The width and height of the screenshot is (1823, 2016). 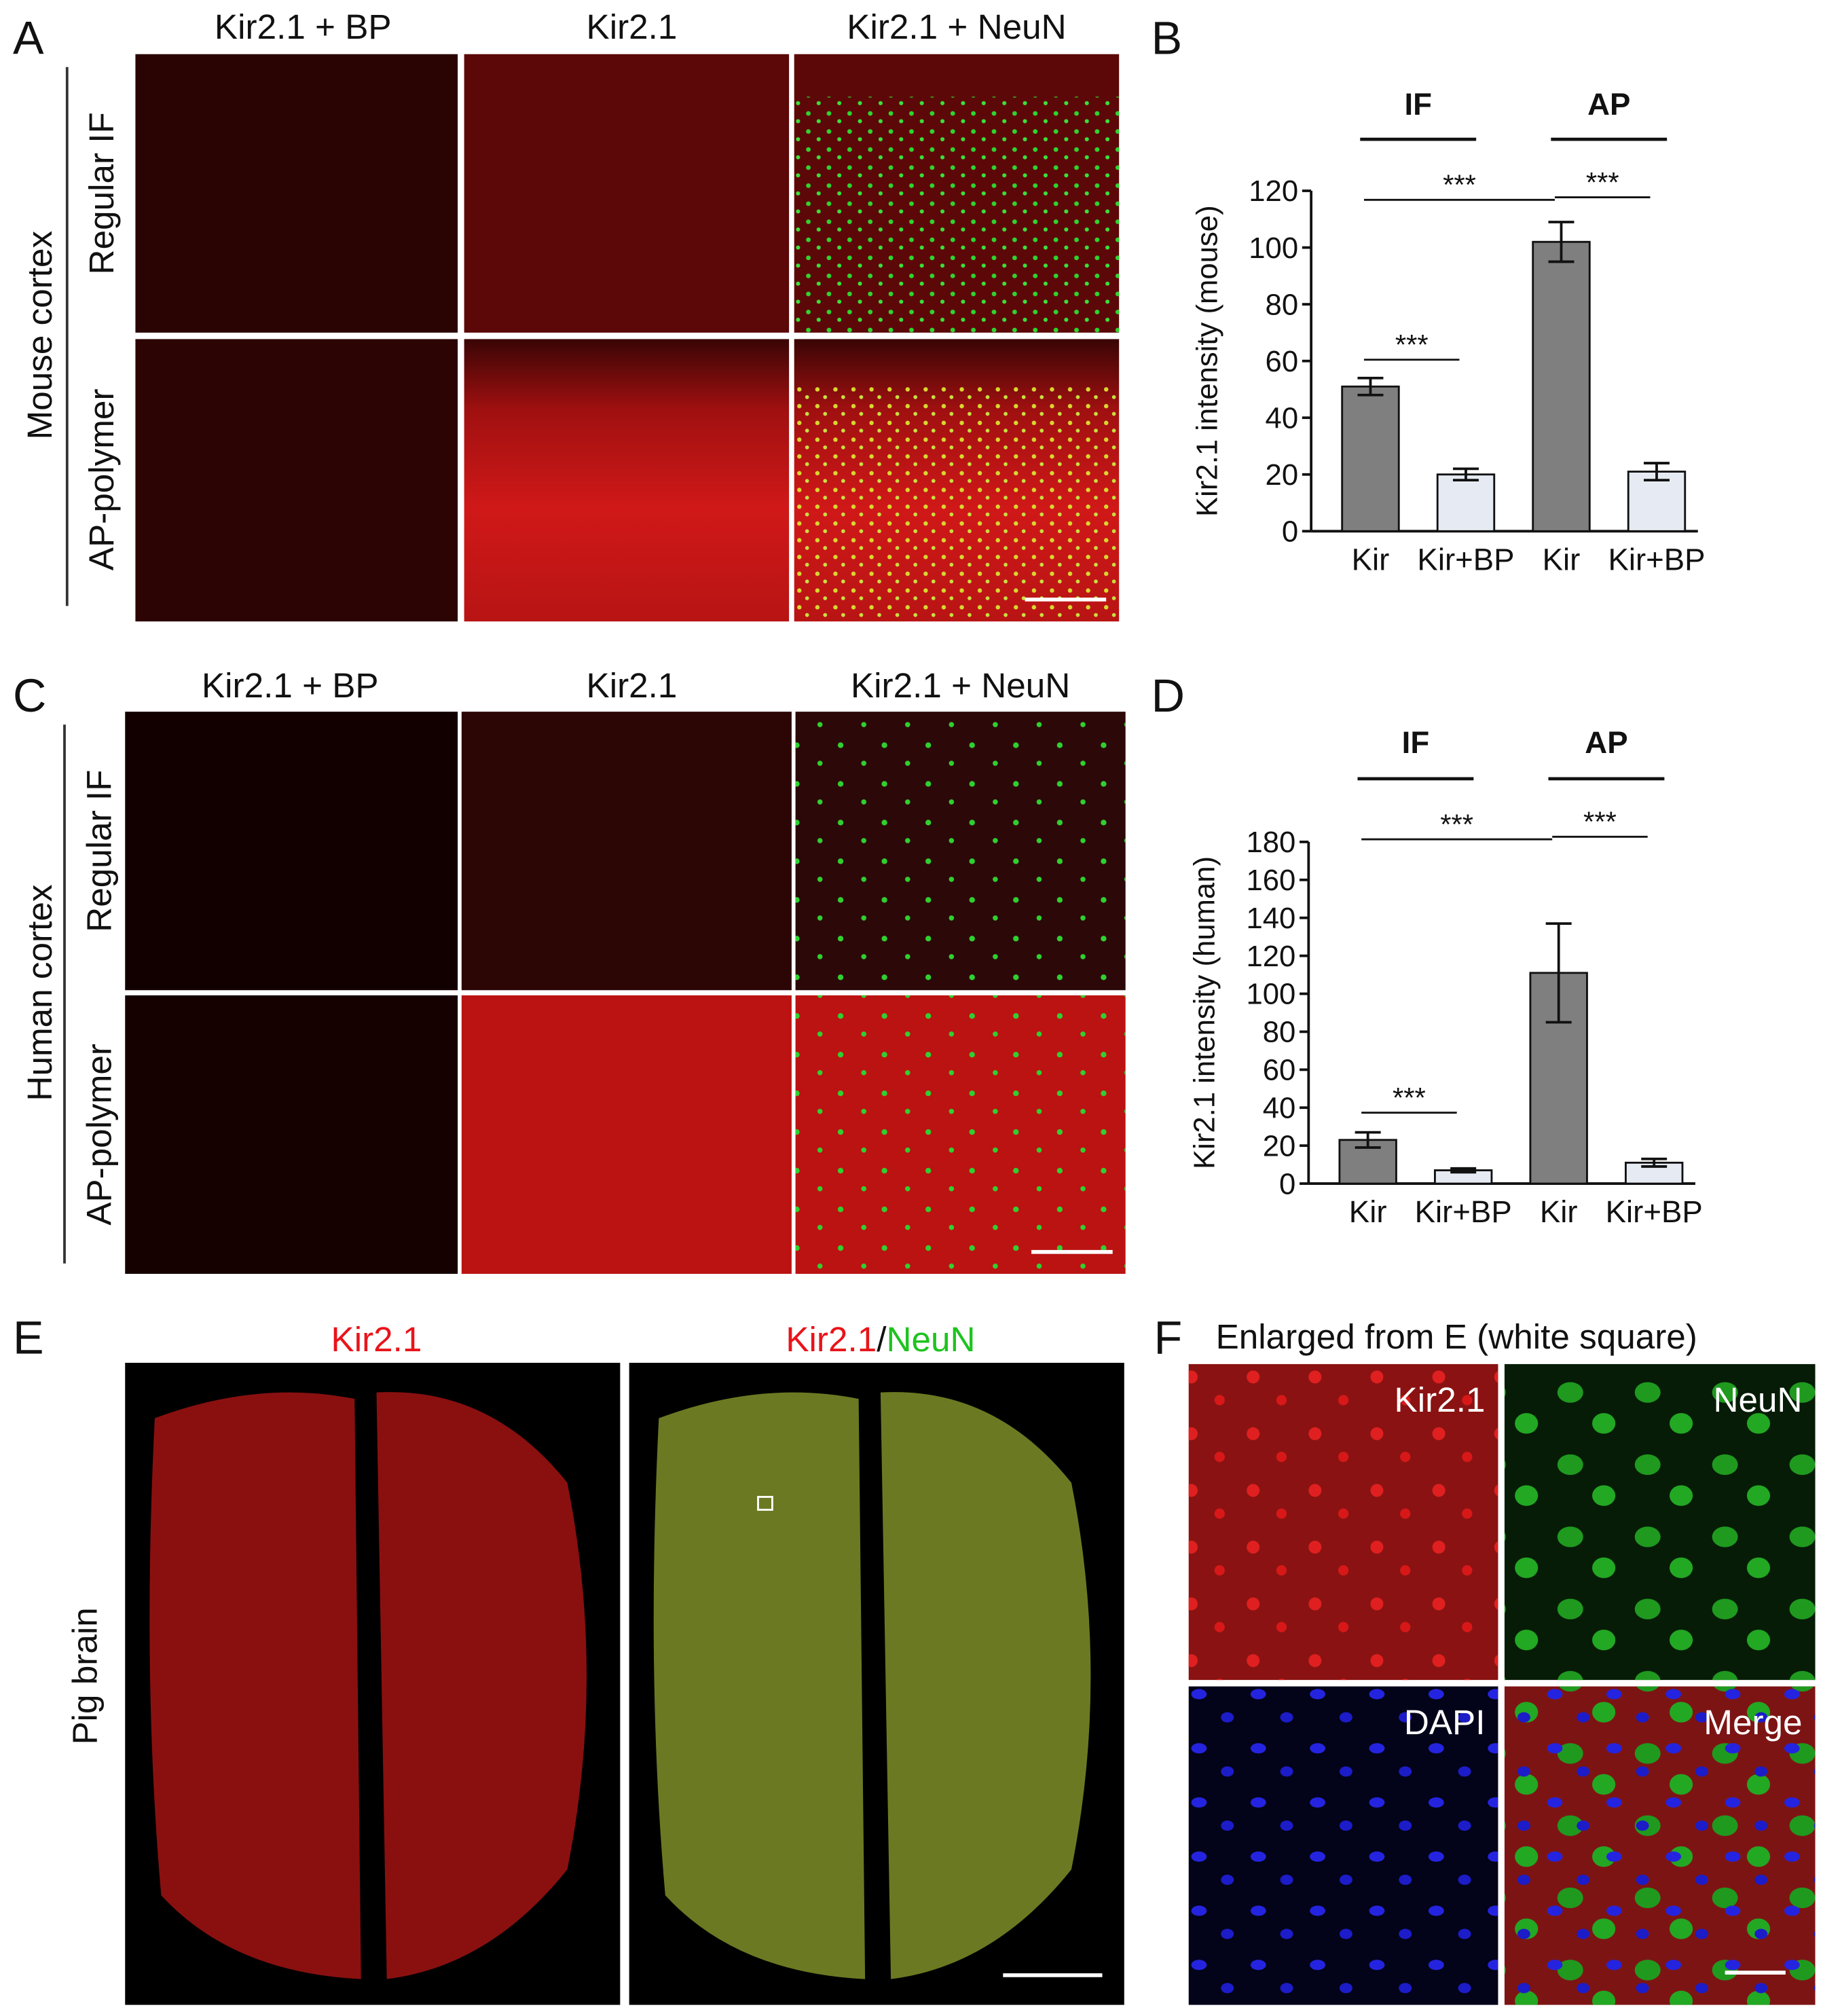 What do you see at coordinates (84, 1675) in the screenshot?
I see `side-label: Pig brain` at bounding box center [84, 1675].